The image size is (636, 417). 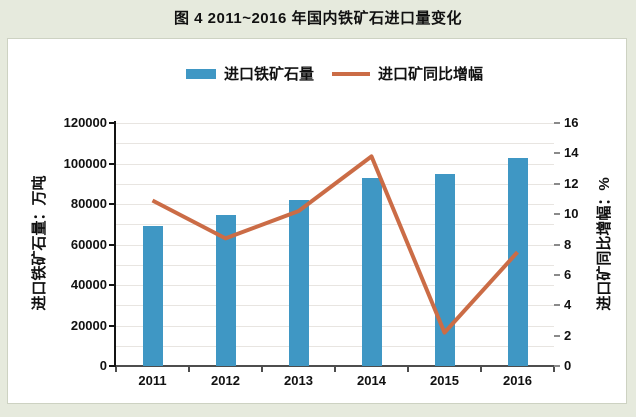 I want to click on bar-2016, so click(x=517, y=262).